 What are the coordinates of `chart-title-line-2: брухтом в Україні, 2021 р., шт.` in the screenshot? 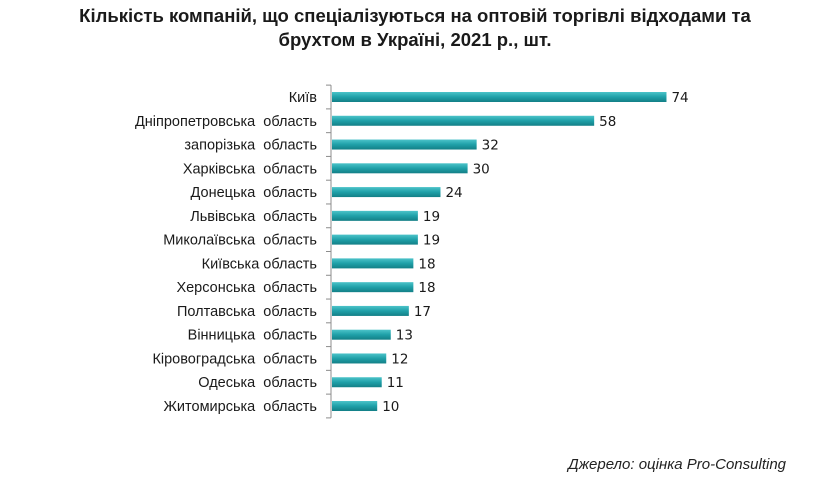 It's located at (415, 39).